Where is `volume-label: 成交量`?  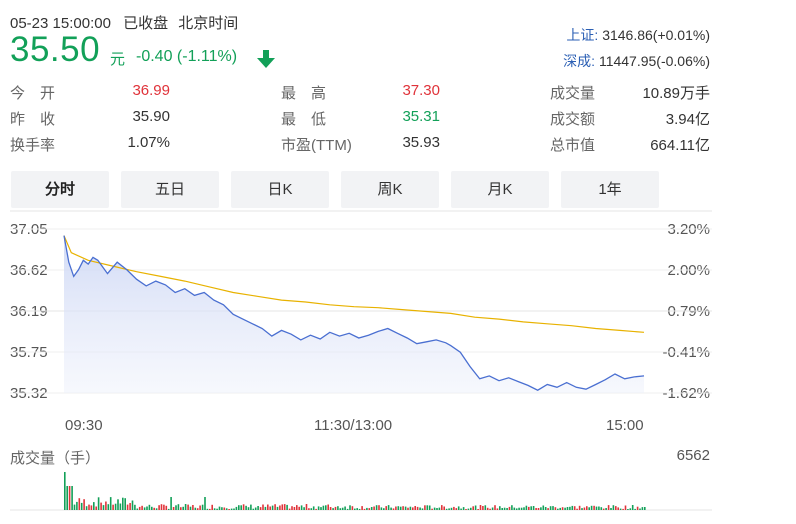 volume-label: 成交量 is located at coordinates (573, 93).